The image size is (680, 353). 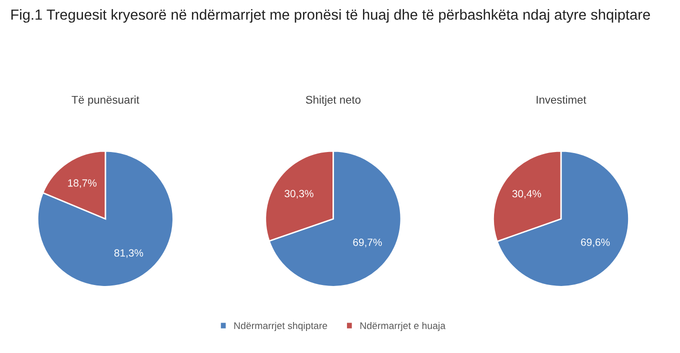 What do you see at coordinates (561, 100) in the screenshot?
I see `chart-title: Investimet` at bounding box center [561, 100].